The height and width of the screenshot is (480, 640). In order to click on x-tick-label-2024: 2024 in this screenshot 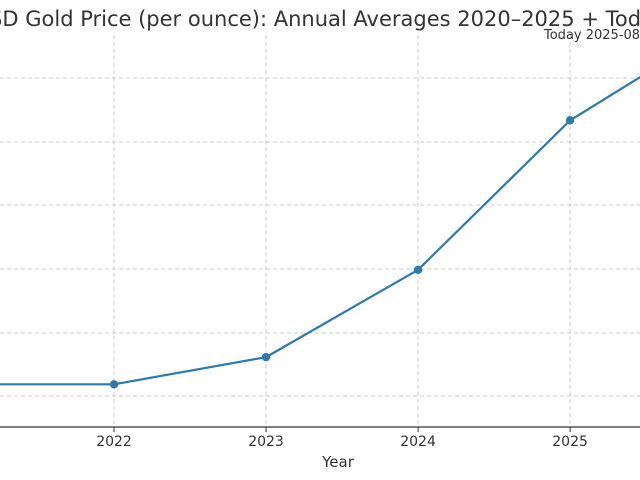, I will do `click(418, 442)`.